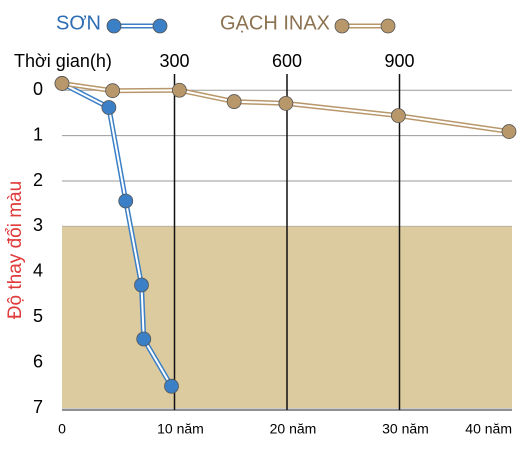  I want to click on y-tick-label: 2, so click(38, 180).